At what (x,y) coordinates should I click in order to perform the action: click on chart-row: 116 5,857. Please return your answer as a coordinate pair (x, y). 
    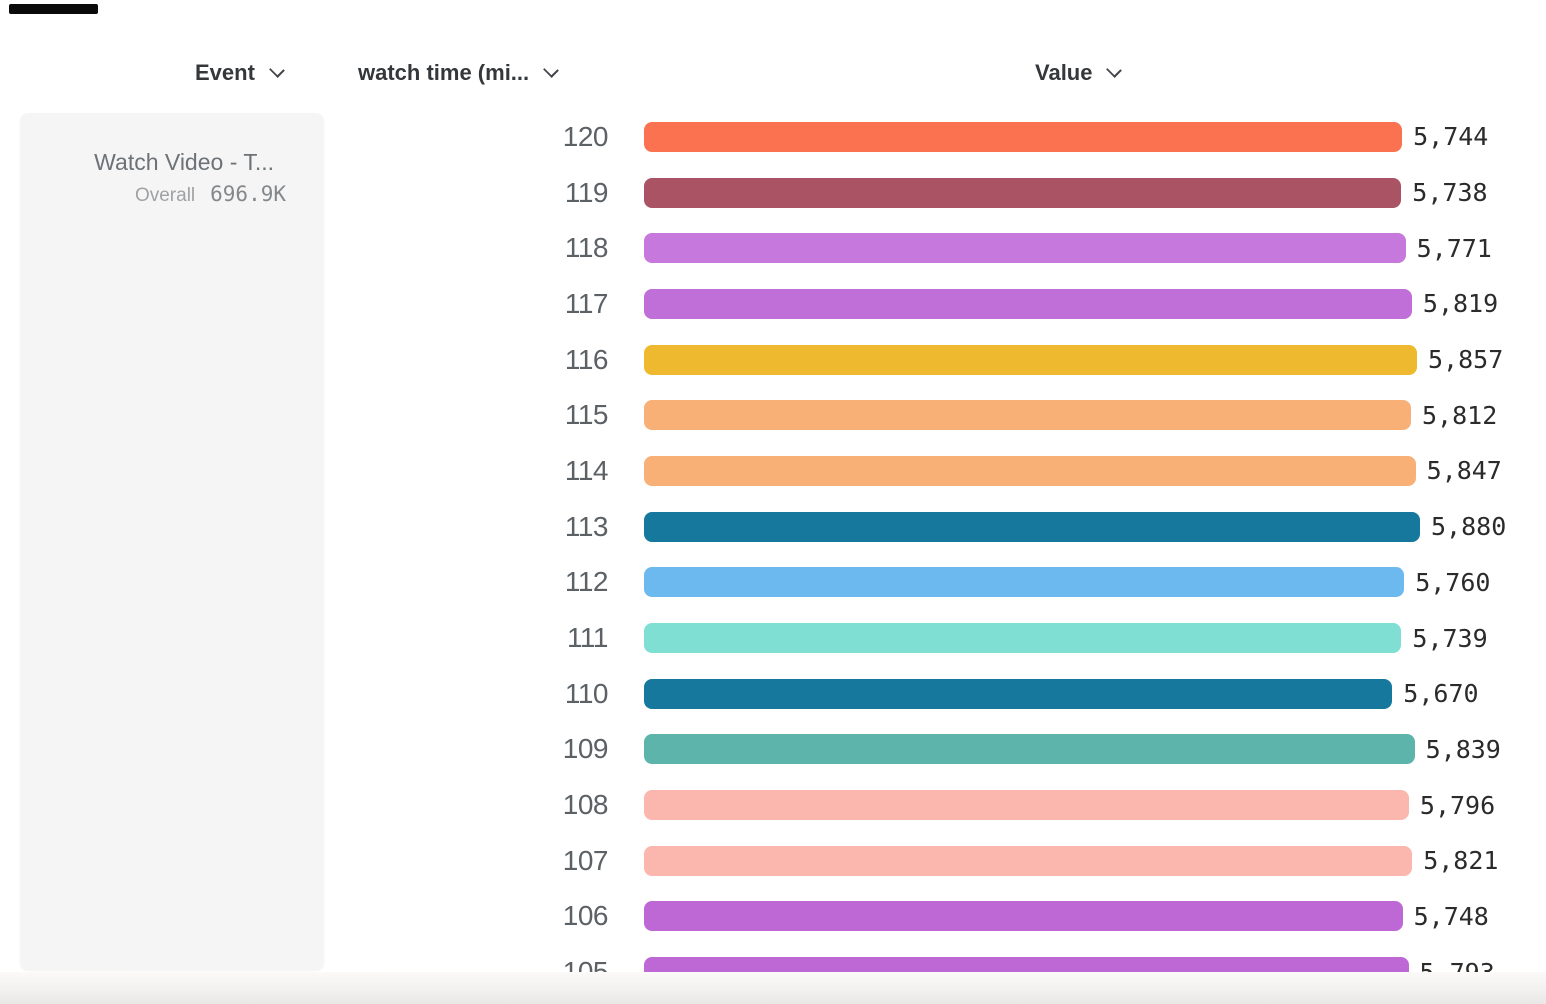
    Looking at the image, I should click on (773, 360).